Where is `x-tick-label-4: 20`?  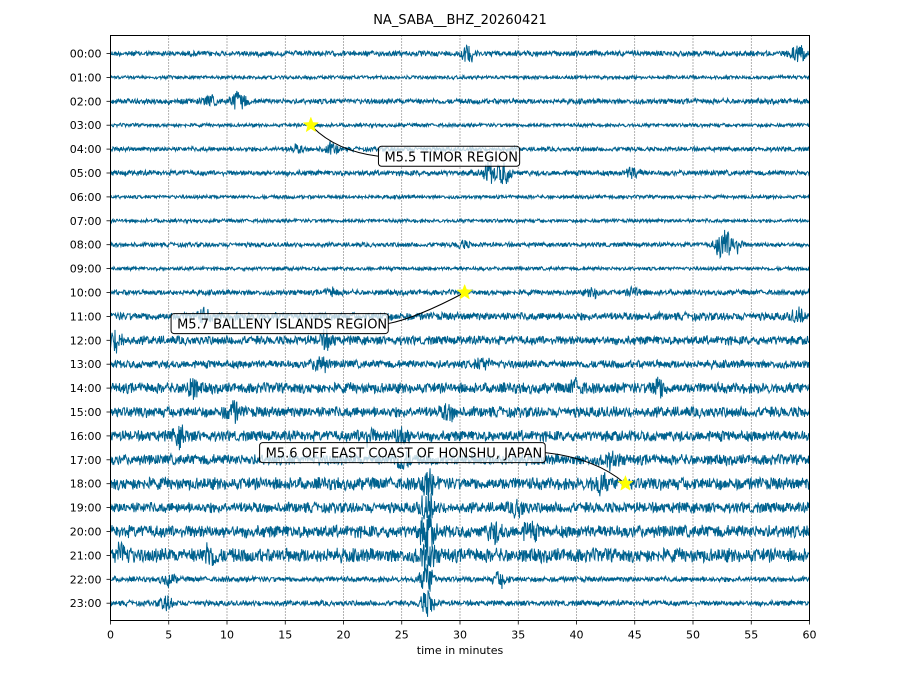 x-tick-label-4: 20 is located at coordinates (344, 635).